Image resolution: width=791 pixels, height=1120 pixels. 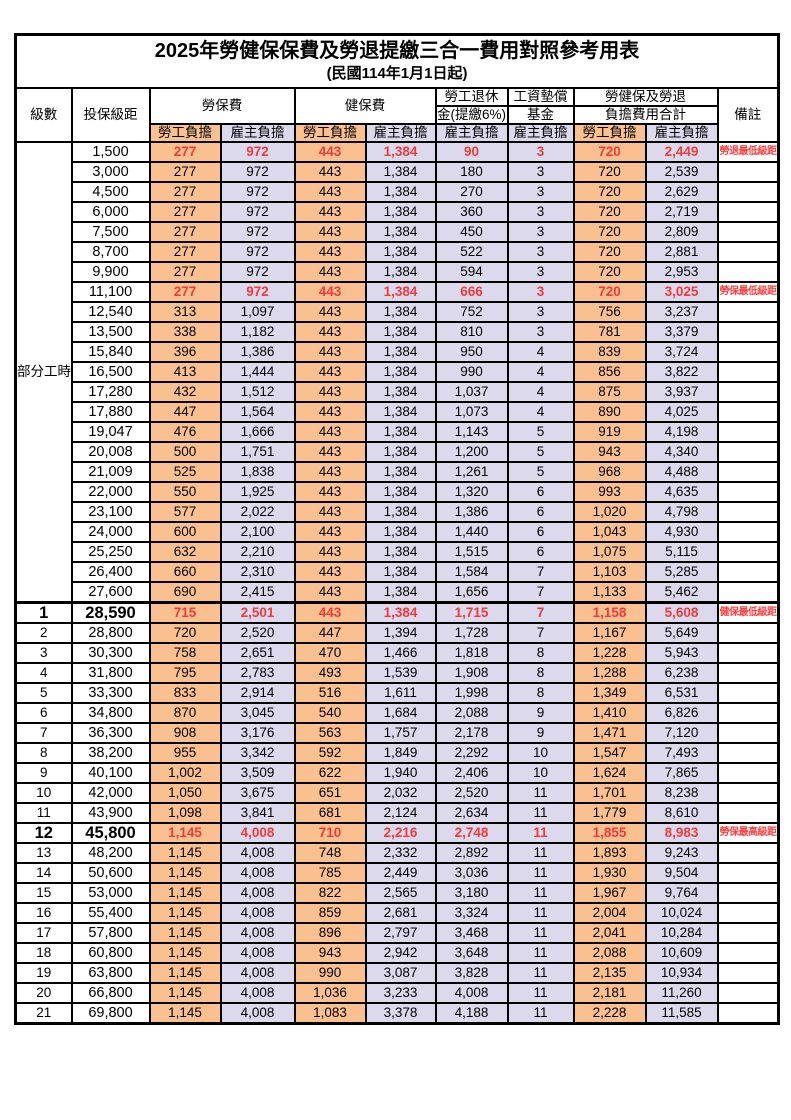 I want to click on health-ins-employee-cell: 896, so click(x=330, y=932).